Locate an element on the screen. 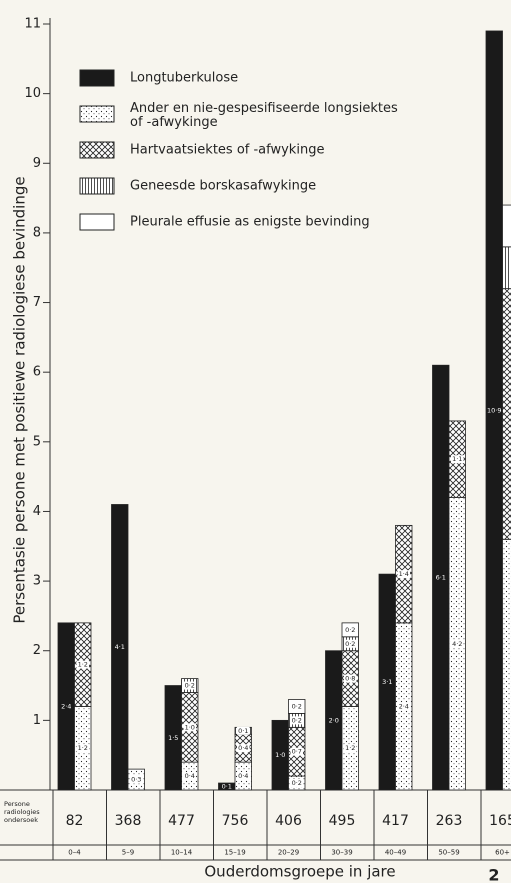 This screenshot has height=883, width=511. value-label: 1·5 is located at coordinates (173, 738).